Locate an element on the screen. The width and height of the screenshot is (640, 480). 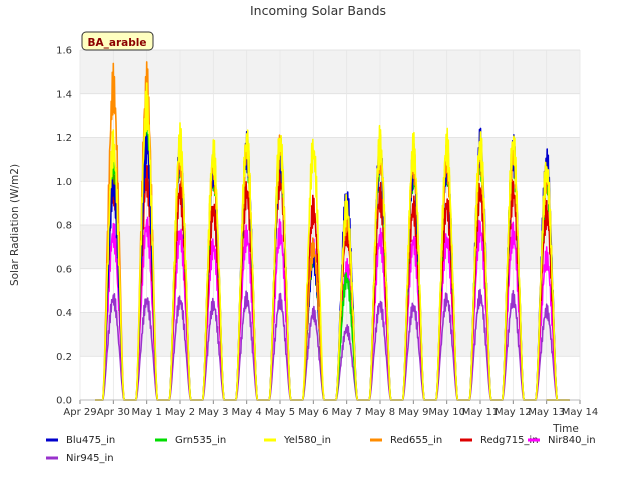
legend-label: Nir945_in is located at coordinates (90, 458).